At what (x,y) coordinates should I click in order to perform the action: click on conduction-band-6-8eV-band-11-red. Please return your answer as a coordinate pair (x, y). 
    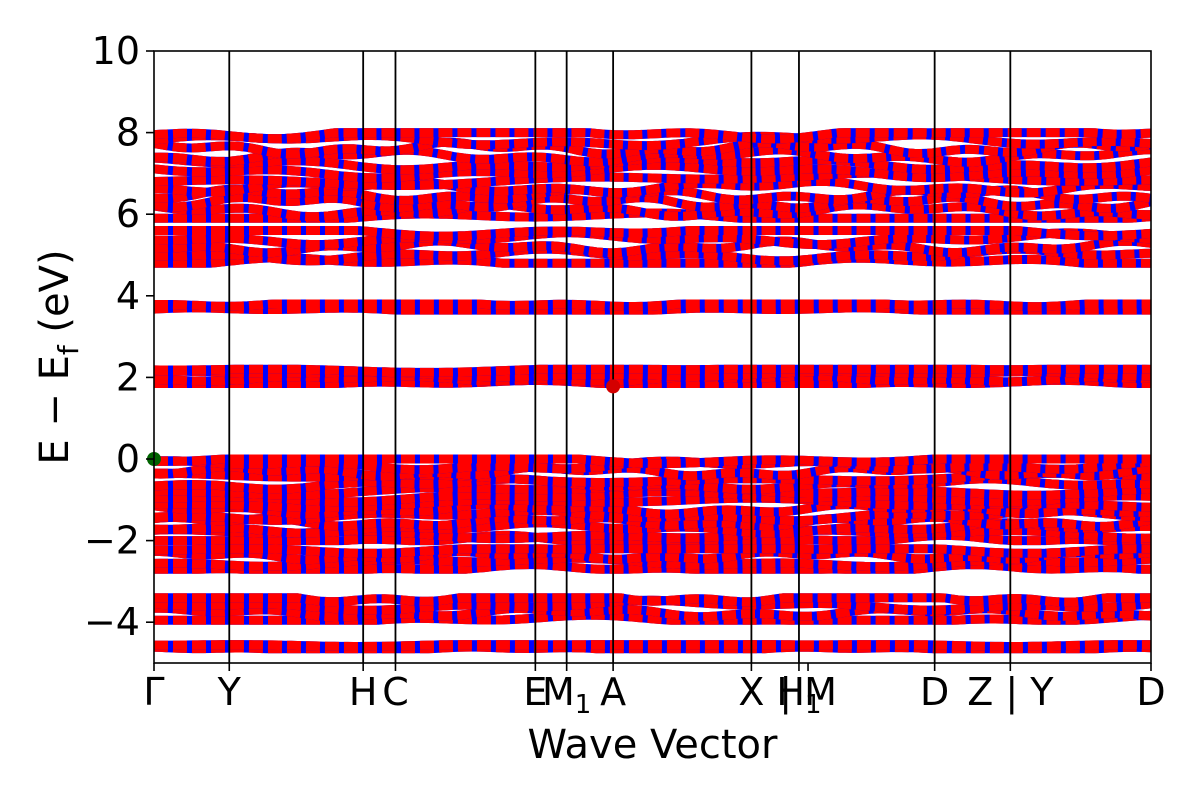
    Looking at the image, I should click on (652, 136).